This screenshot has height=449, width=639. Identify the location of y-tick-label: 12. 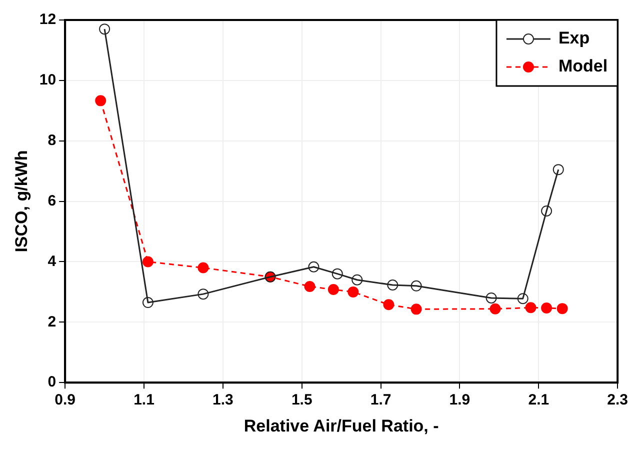
(47, 19).